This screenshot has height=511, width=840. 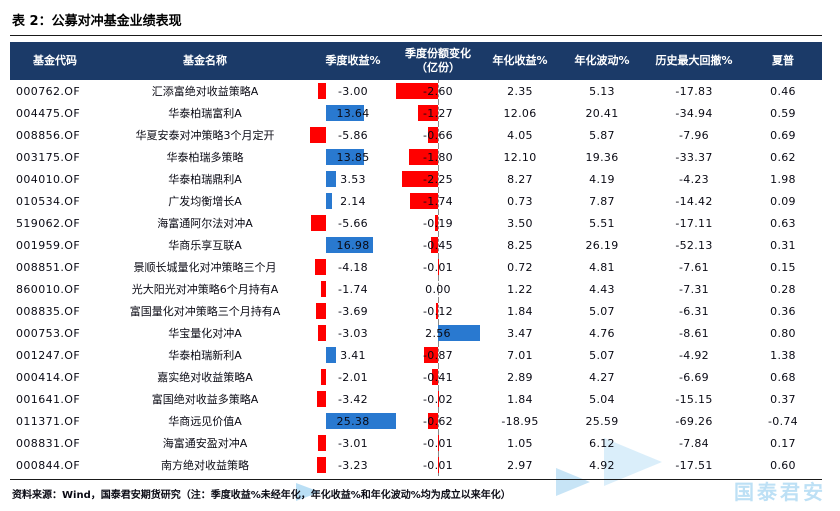 I want to click on share-change-value: -2.60, so click(x=438, y=91).